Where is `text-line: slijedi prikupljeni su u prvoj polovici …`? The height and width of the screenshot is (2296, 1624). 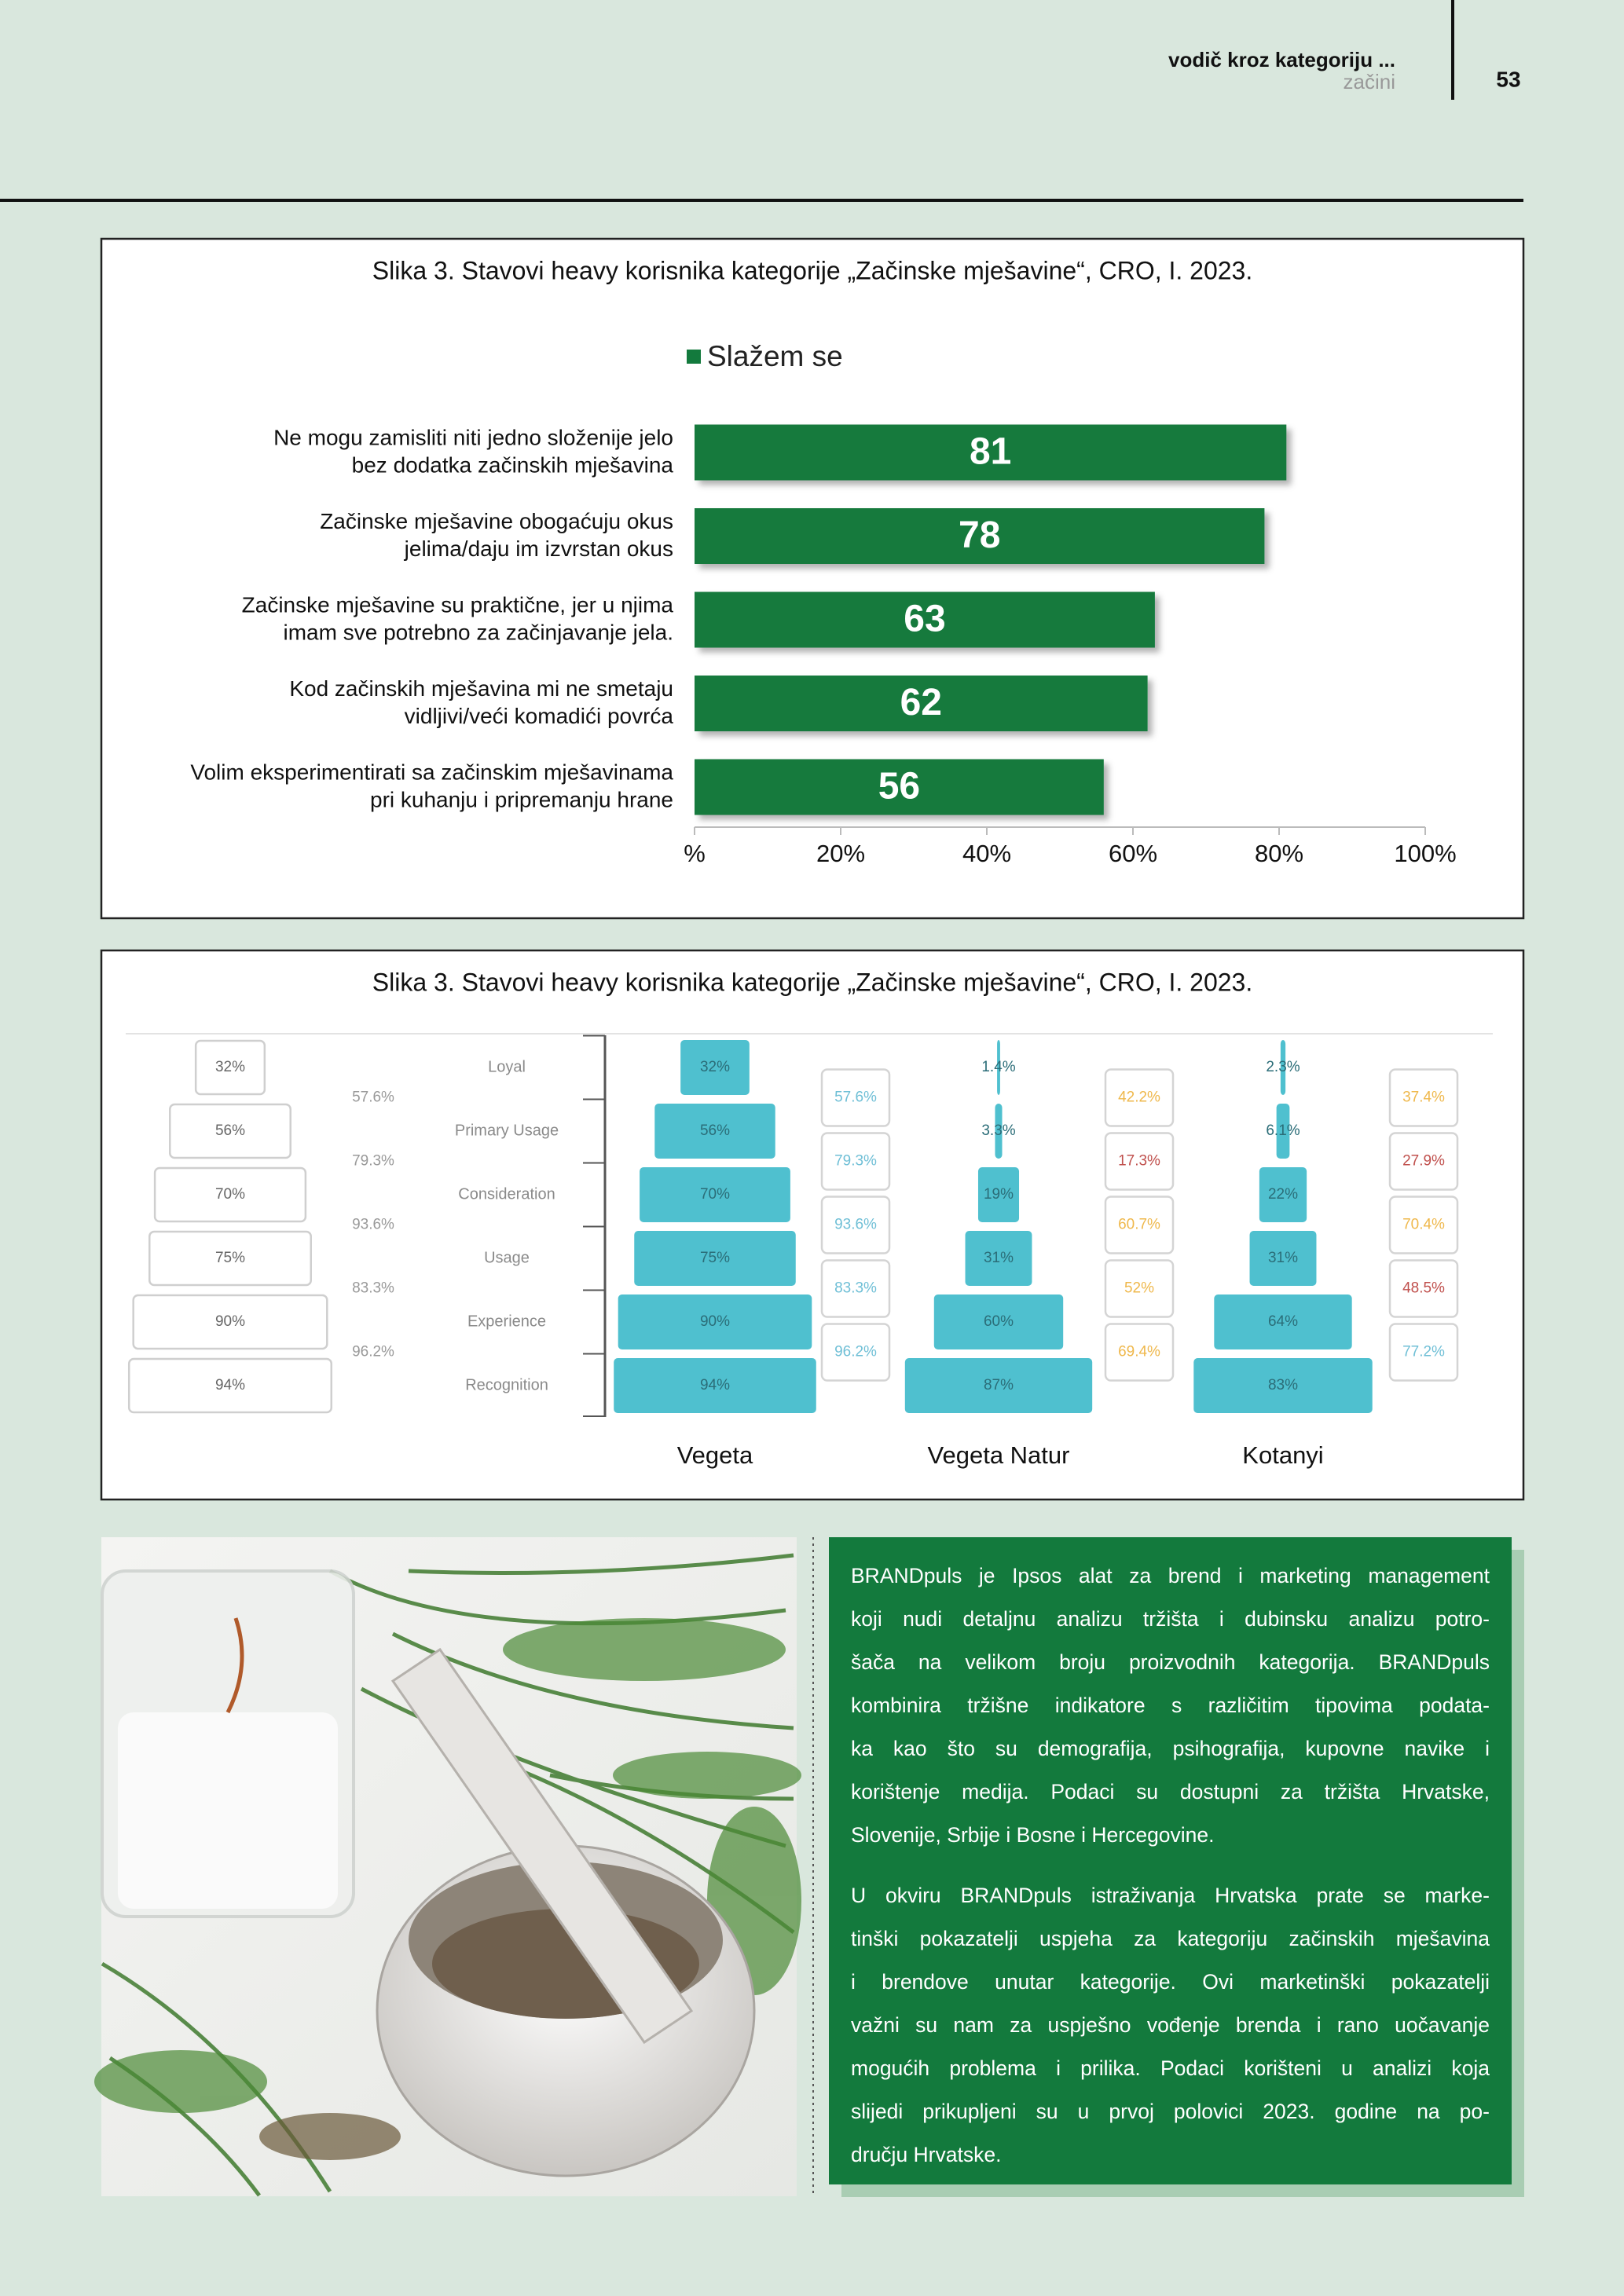 text-line: slijedi prikupljeni su u prvoj polovici … is located at coordinates (1170, 2111).